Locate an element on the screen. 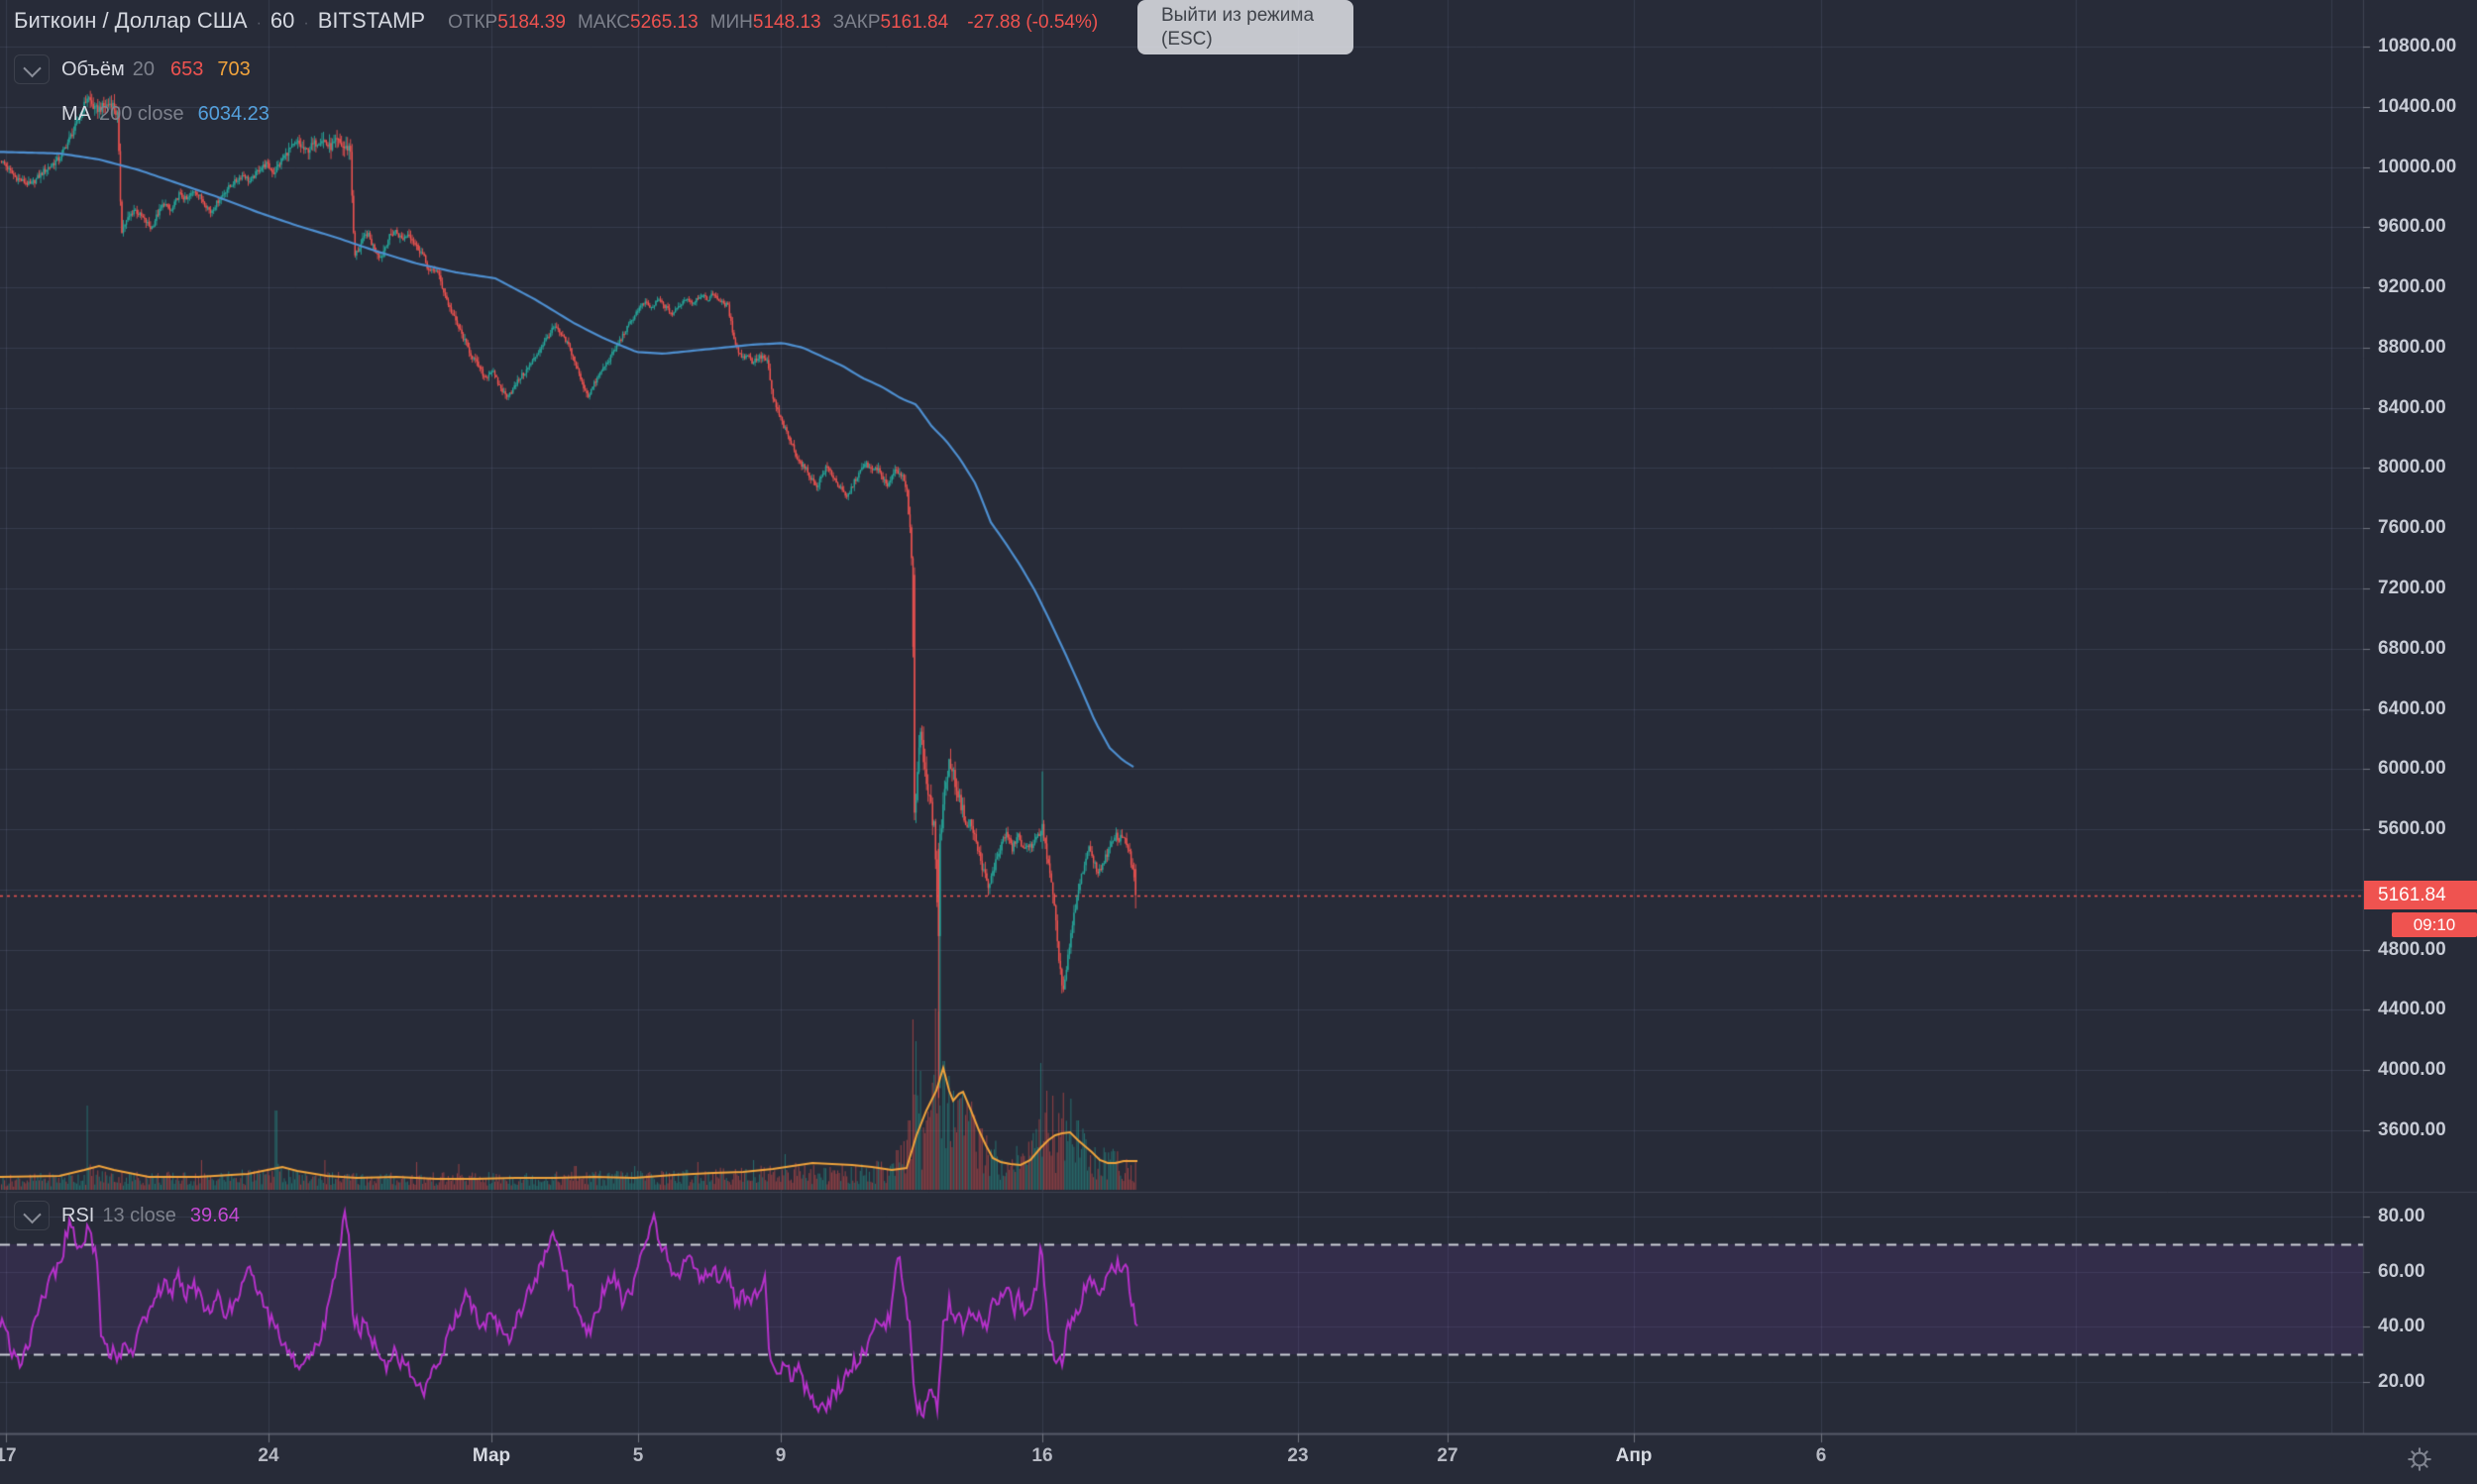  price-axis-label: 10000.00 is located at coordinates (2417, 167).